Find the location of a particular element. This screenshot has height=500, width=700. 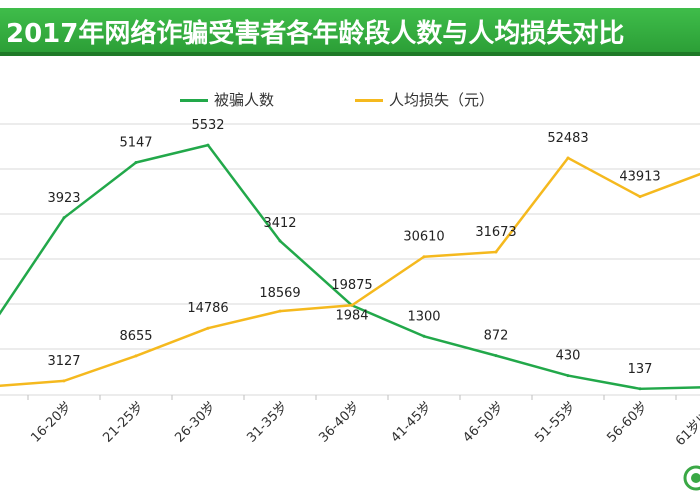

x-tick-label: 26-30岁 is located at coordinates (195, 422).